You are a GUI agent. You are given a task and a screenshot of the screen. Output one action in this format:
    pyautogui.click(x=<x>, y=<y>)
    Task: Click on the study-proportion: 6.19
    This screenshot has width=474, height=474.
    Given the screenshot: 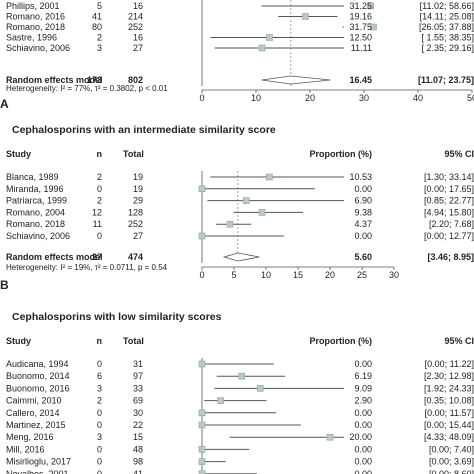 What is the action you would take?
    pyautogui.click(x=363, y=376)
    